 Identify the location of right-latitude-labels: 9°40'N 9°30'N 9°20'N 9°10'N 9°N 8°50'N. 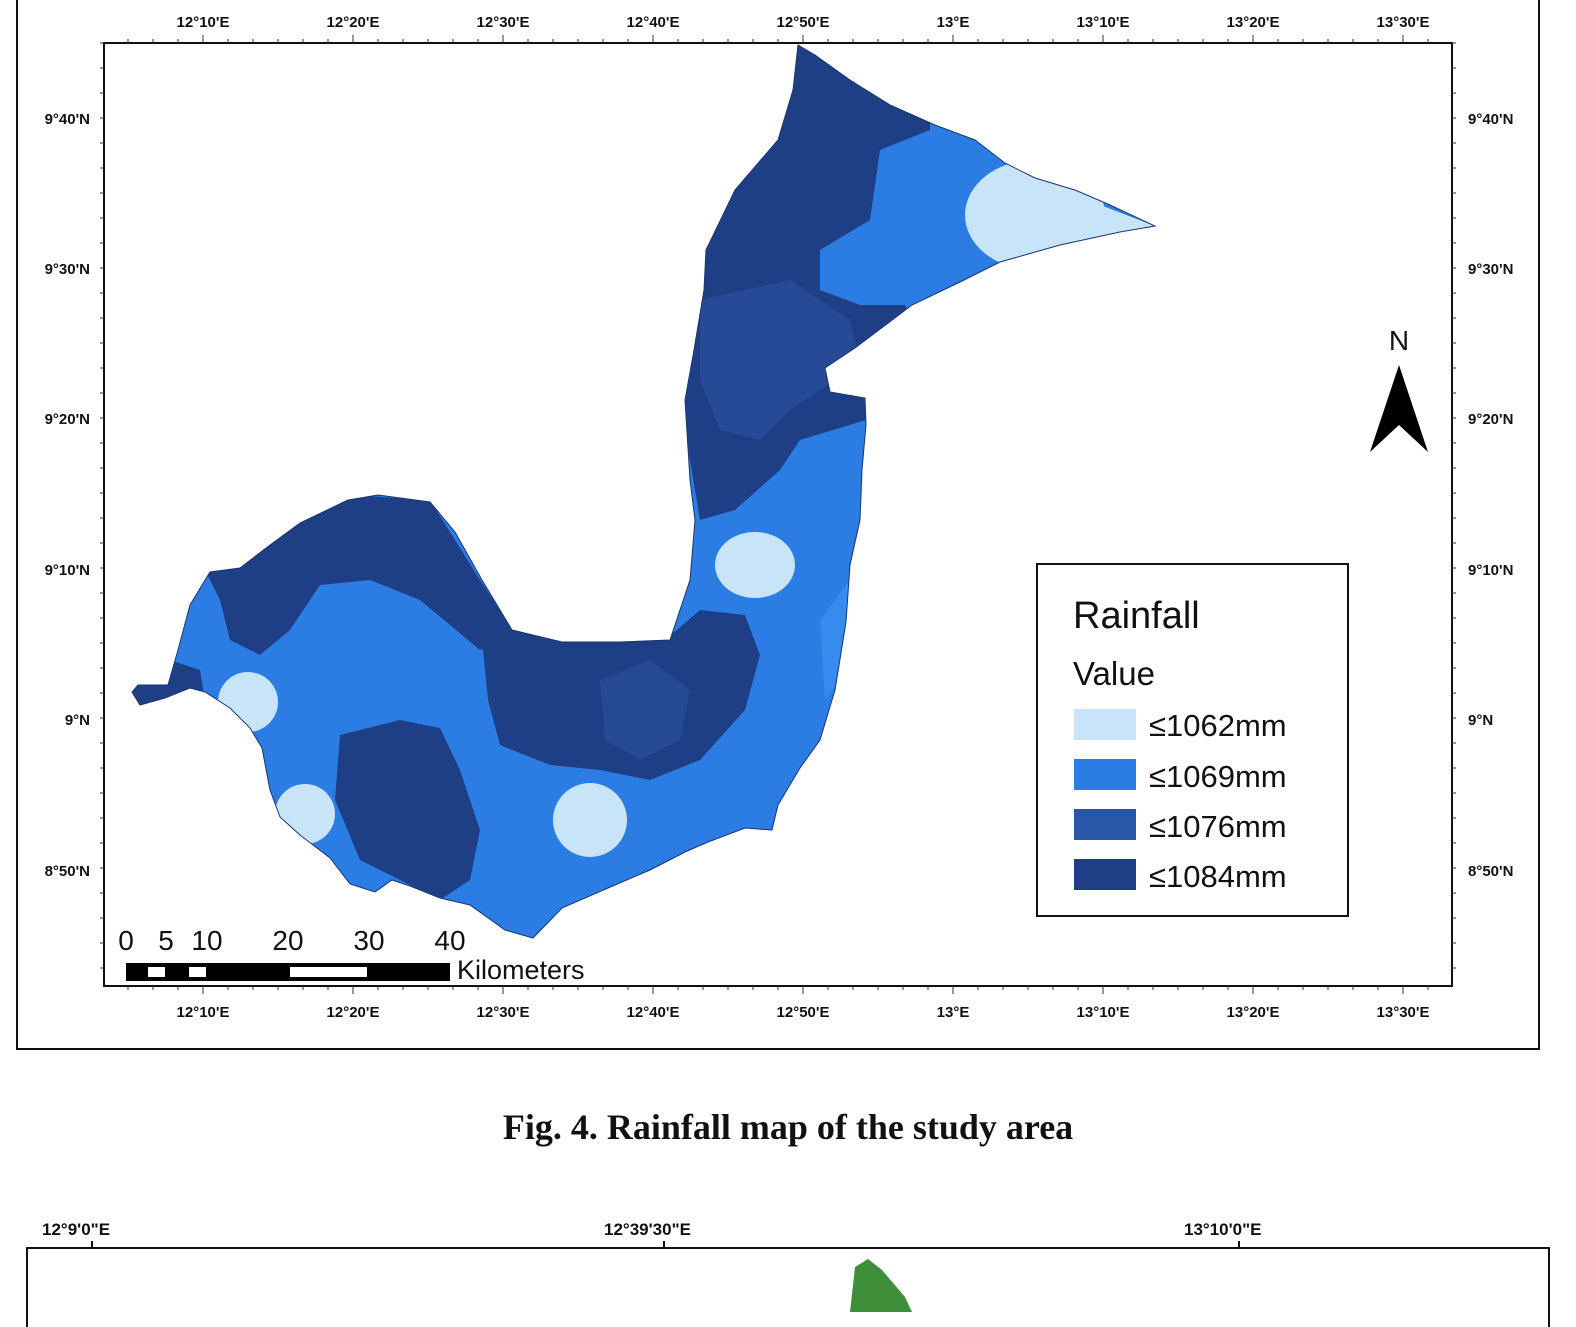
(1490, 495).